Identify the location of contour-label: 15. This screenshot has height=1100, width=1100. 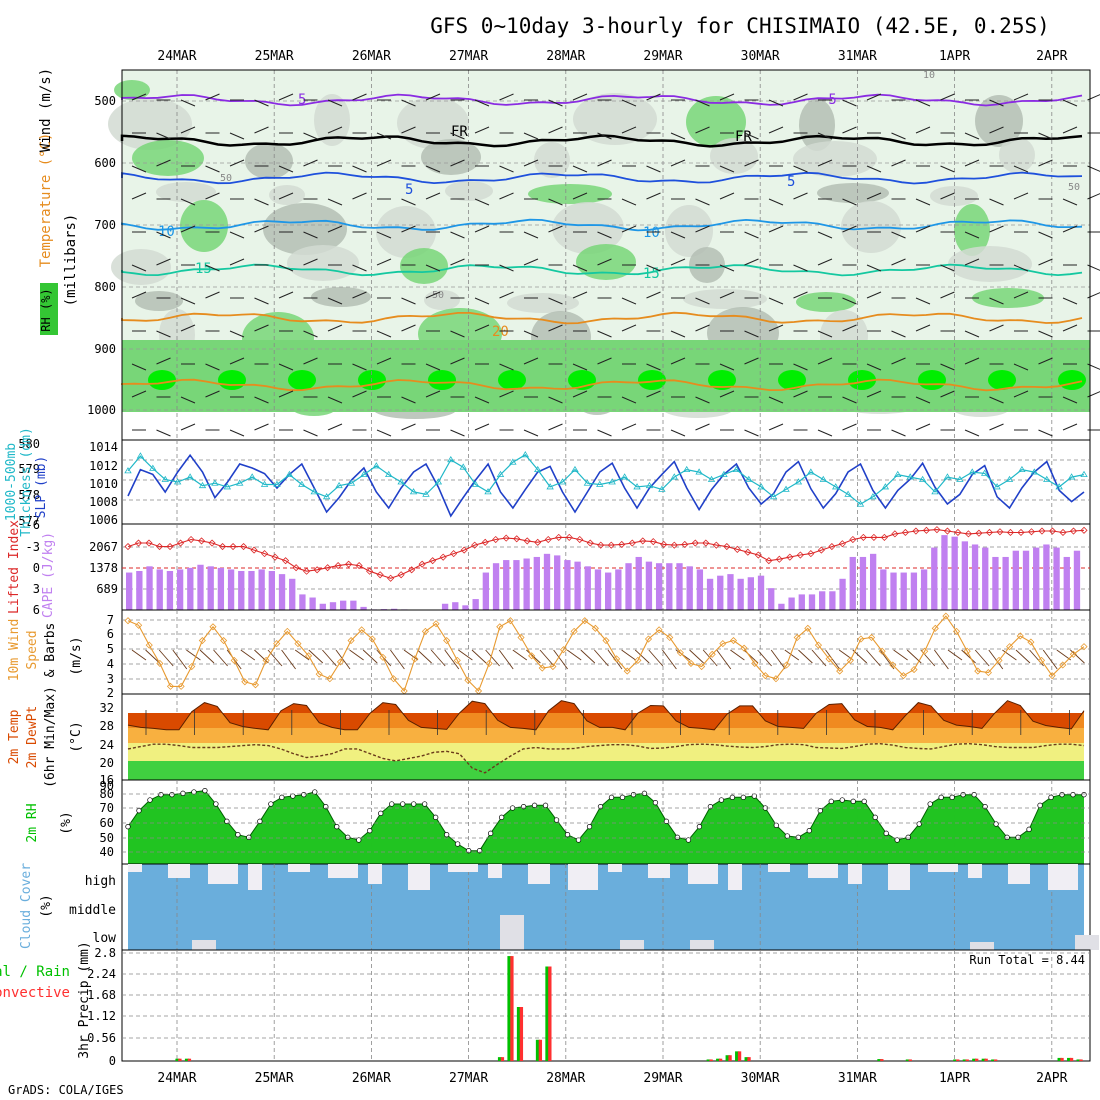
(651, 274).